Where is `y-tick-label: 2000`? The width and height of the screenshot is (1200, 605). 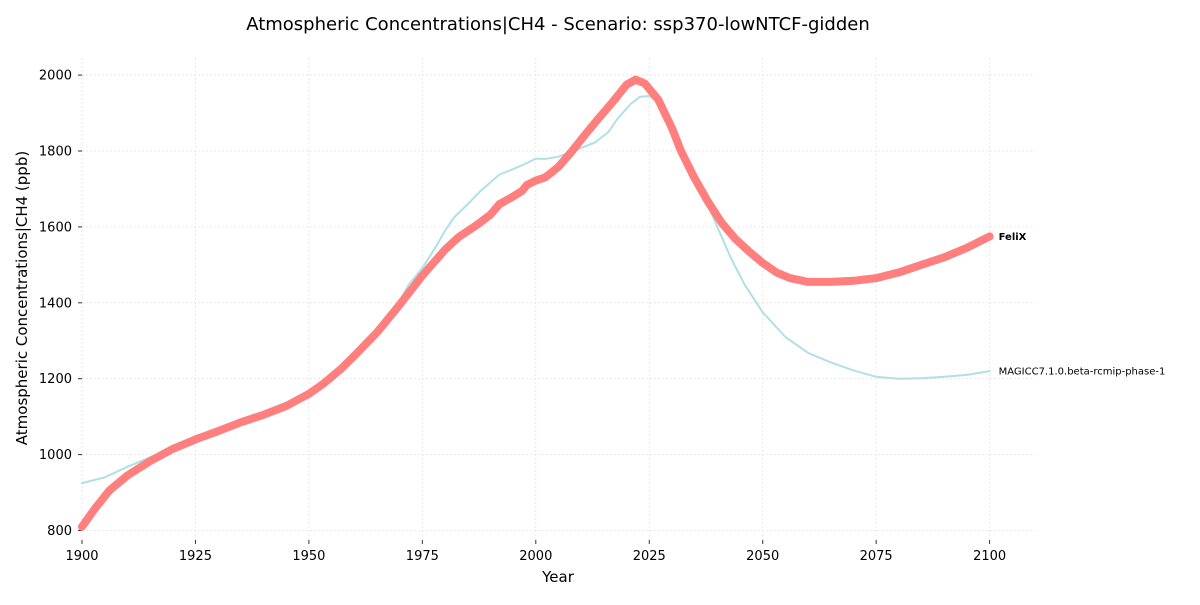 y-tick-label: 2000 is located at coordinates (55, 76).